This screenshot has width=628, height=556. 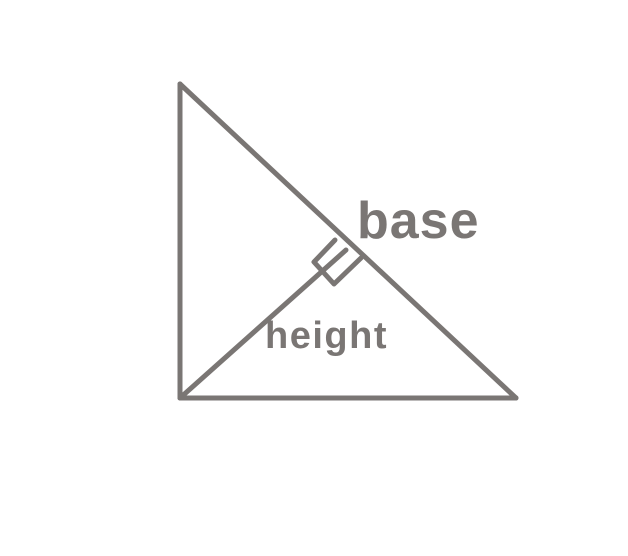 What do you see at coordinates (337, 262) in the screenshot?
I see `right-angle-marker` at bounding box center [337, 262].